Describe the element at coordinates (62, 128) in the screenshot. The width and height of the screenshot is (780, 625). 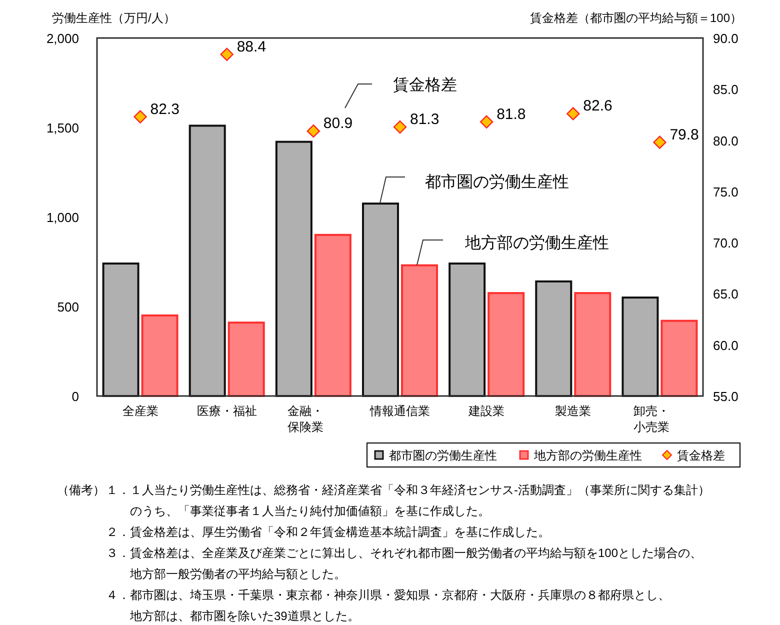
I see `y-tick-label: 1,500` at that location.